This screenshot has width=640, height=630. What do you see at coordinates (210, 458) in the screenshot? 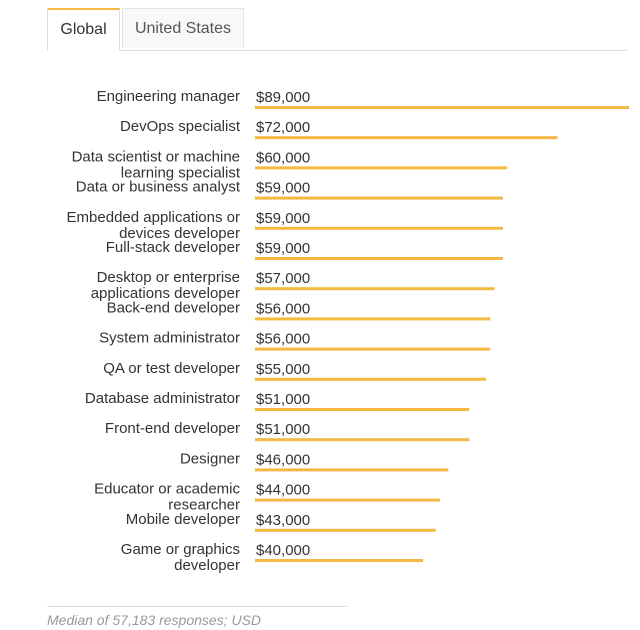
I see `category-label: Designer` at bounding box center [210, 458].